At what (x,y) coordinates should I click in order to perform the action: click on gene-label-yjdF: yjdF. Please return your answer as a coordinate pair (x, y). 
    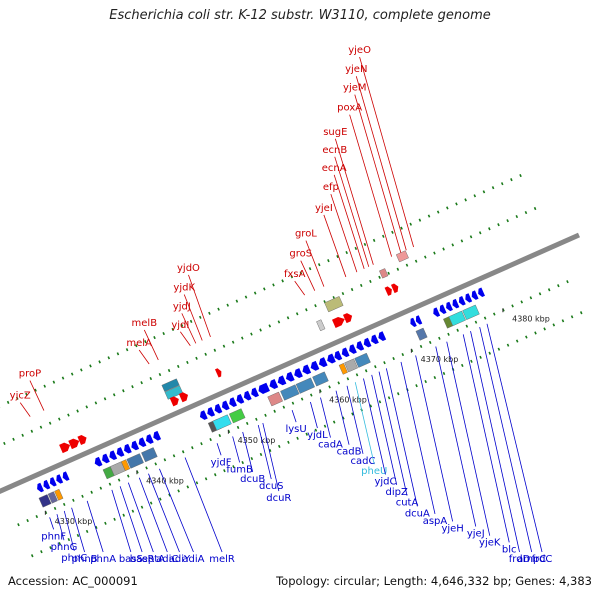
    Looking at the image, I should click on (221, 462).